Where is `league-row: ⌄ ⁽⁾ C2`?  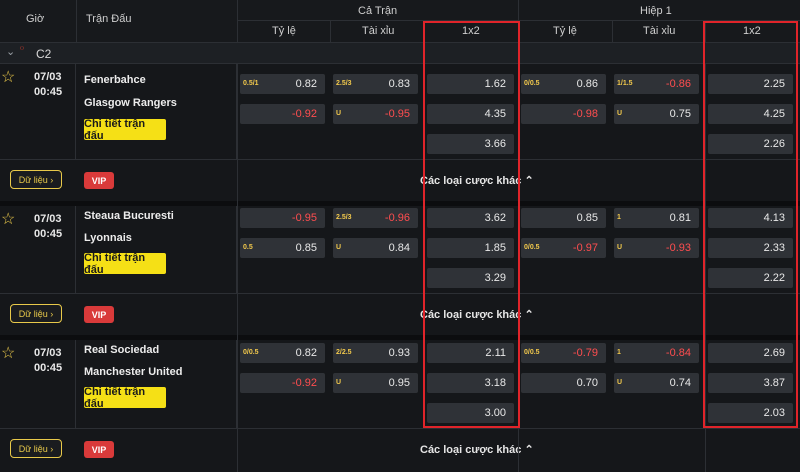
league-row: ⌄ ⁽⁾ C2 is located at coordinates (400, 53).